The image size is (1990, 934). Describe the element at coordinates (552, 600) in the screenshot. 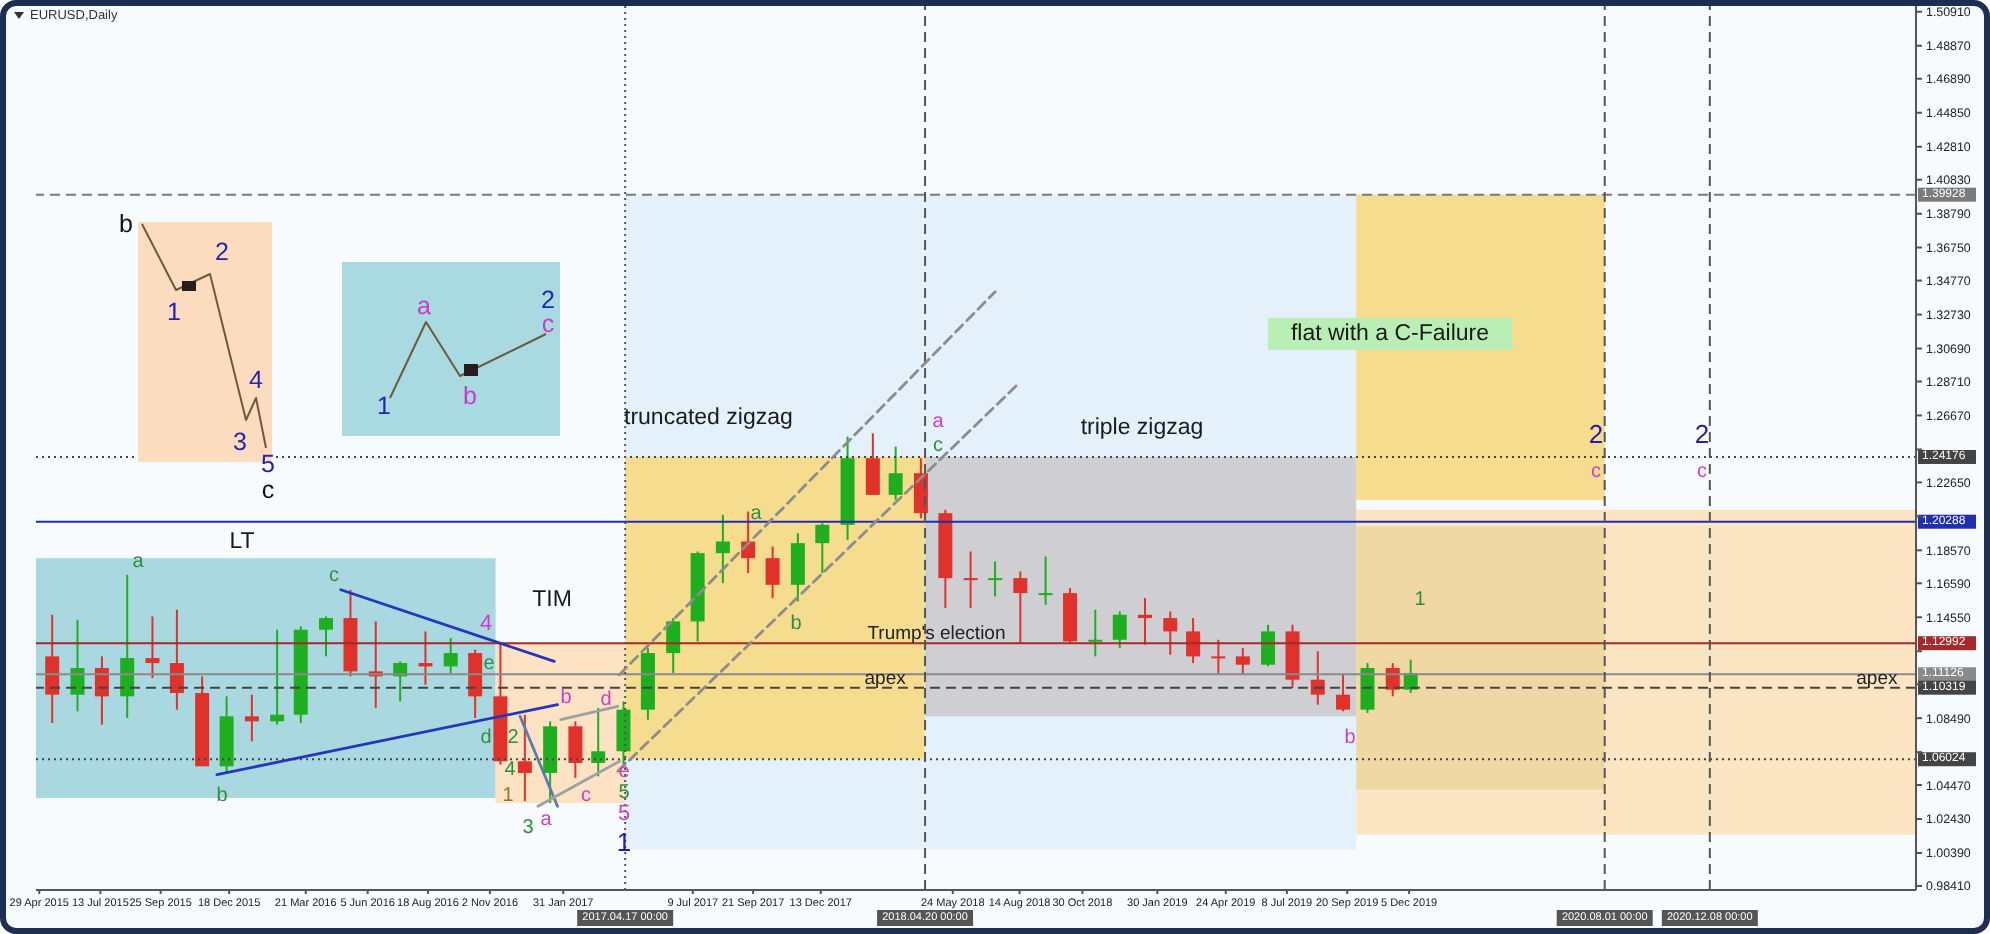

I see `annotation: TIM` at that location.